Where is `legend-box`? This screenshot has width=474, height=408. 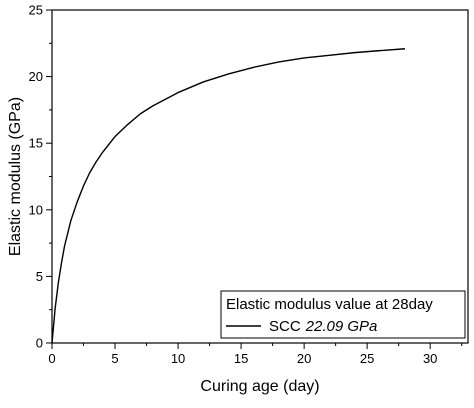
legend-box is located at coordinates (343, 314).